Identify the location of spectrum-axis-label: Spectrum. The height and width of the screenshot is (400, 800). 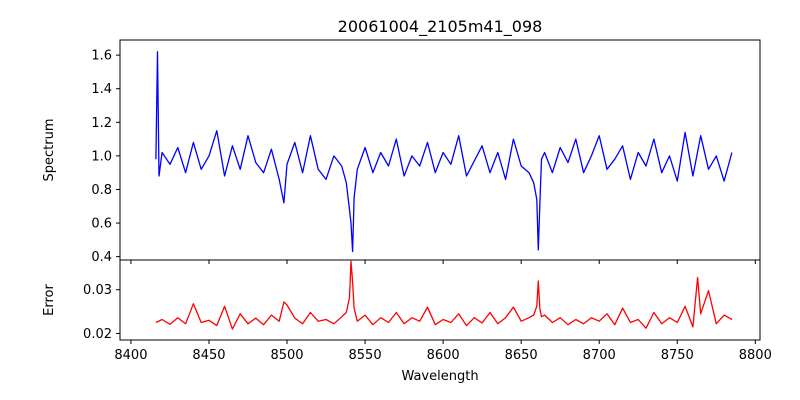
(49, 150).